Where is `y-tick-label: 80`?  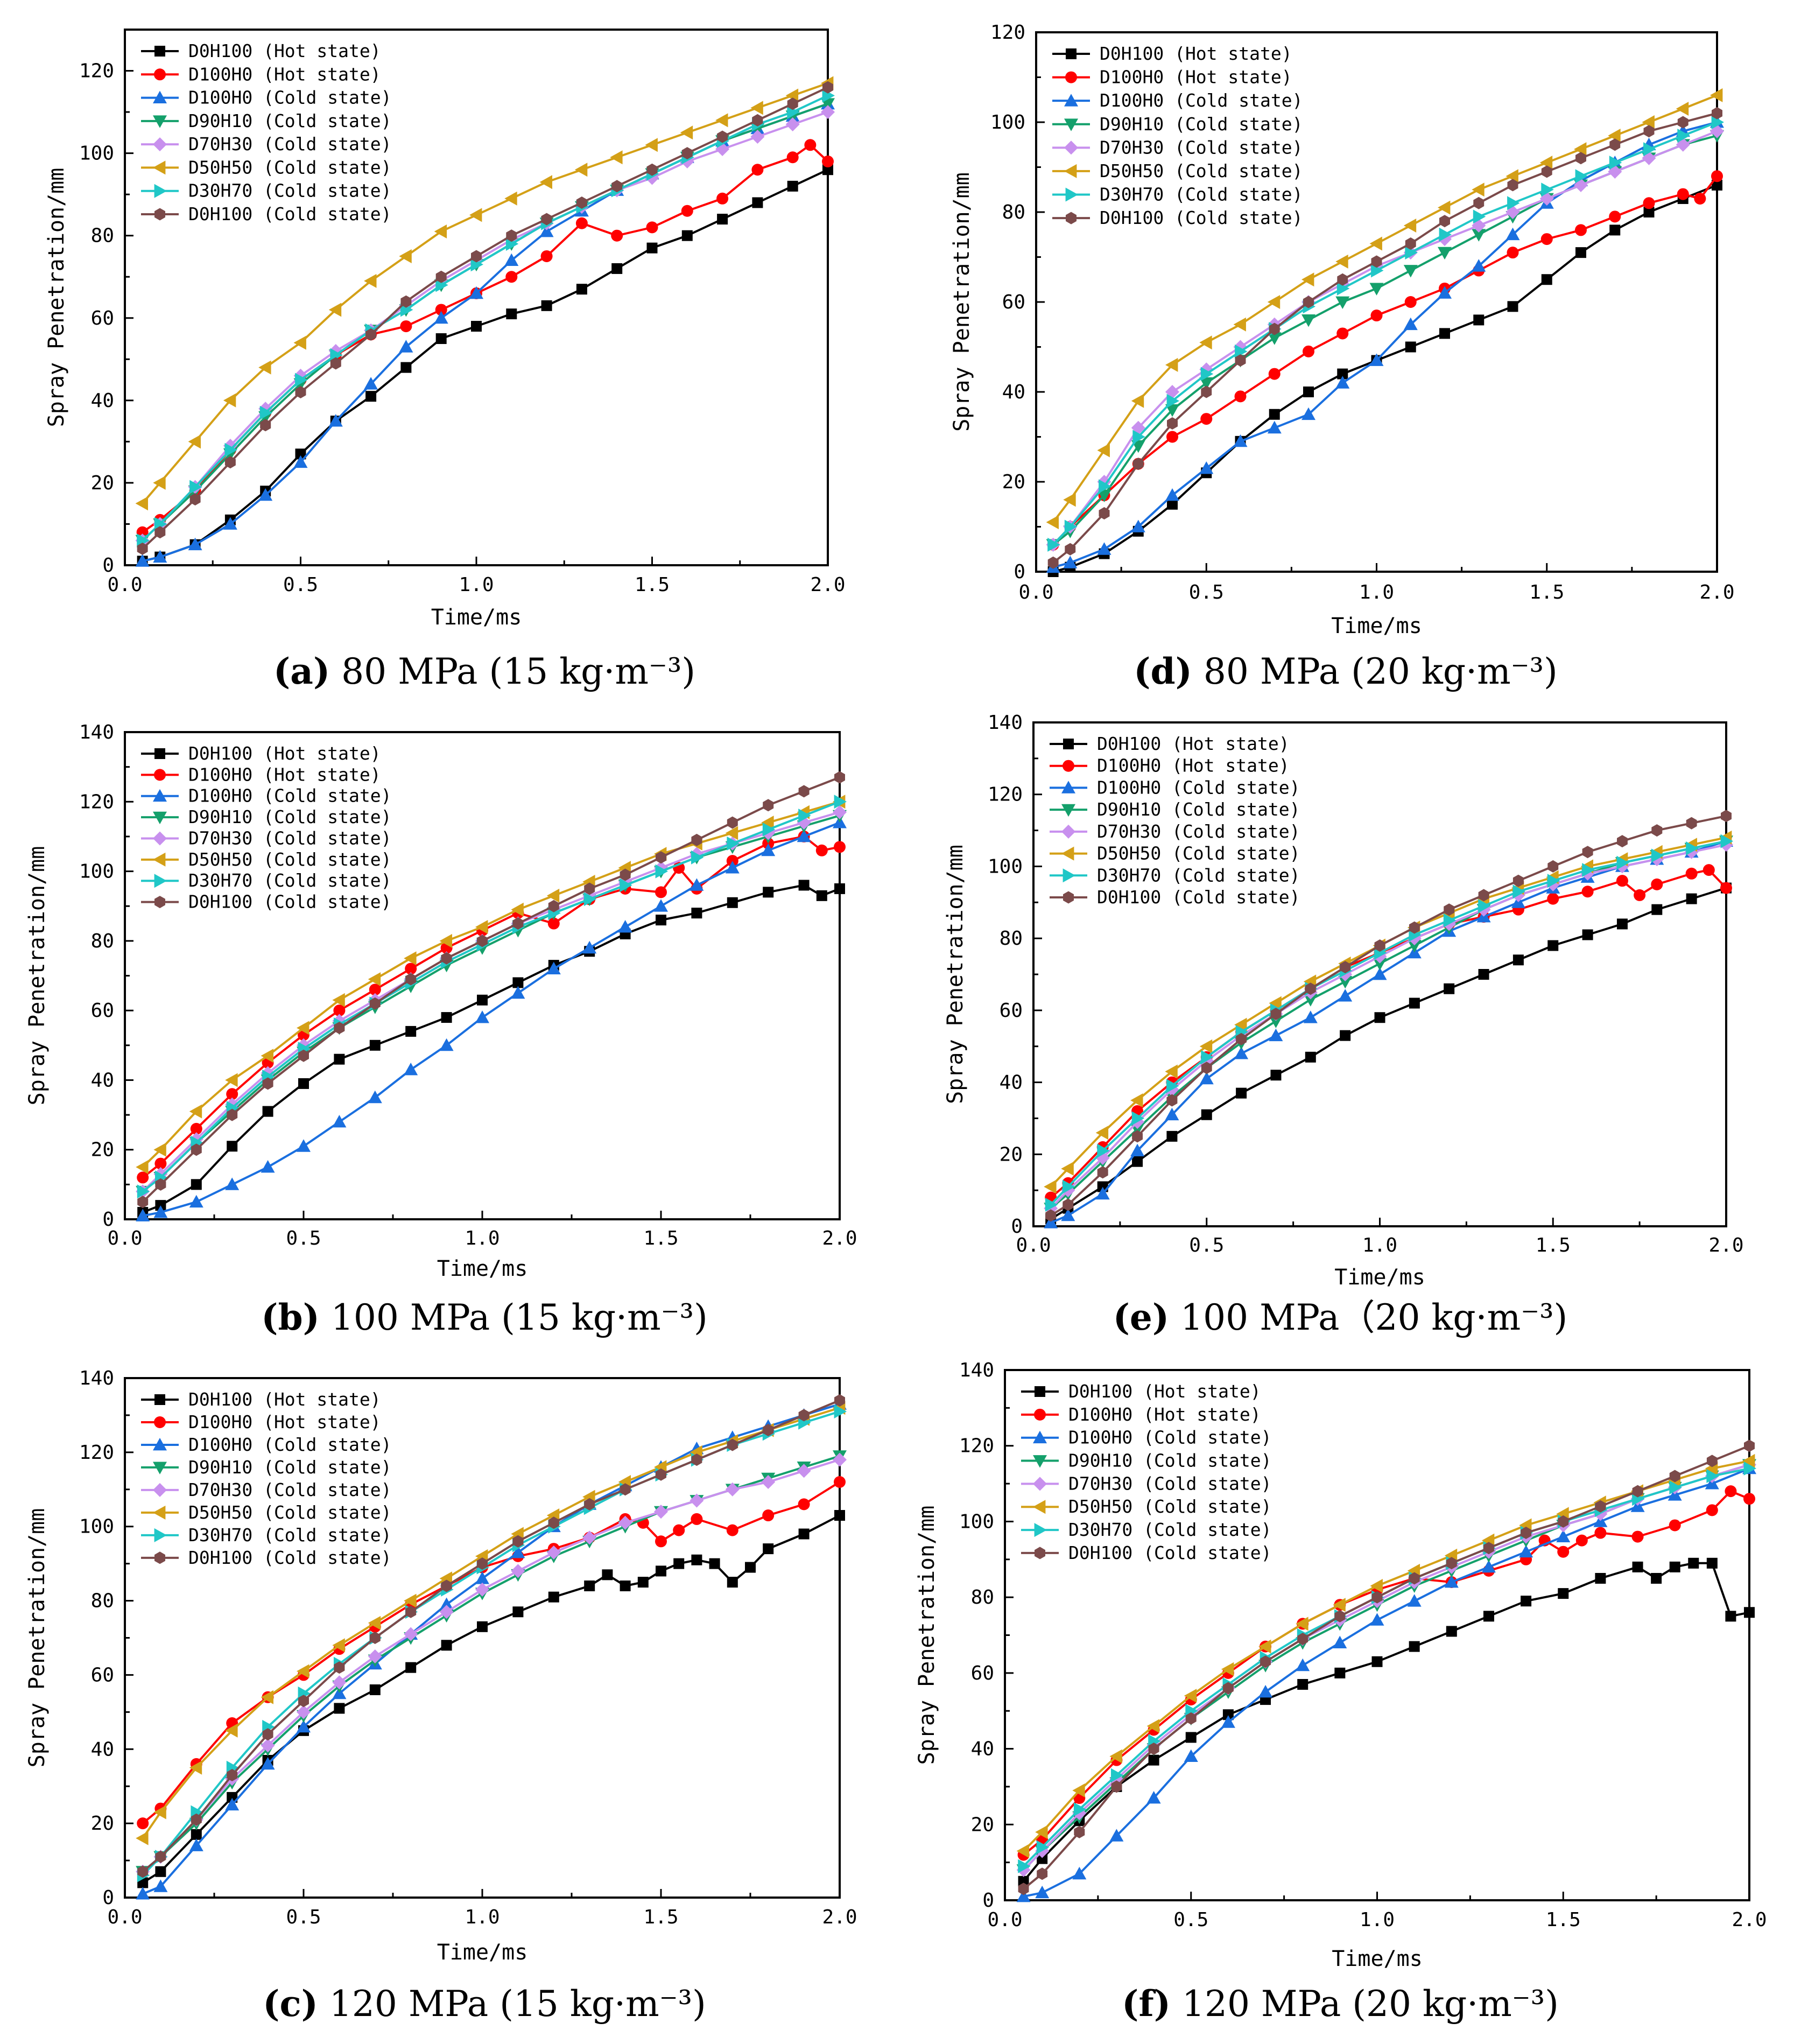 y-tick-label: 80 is located at coordinates (1012, 939).